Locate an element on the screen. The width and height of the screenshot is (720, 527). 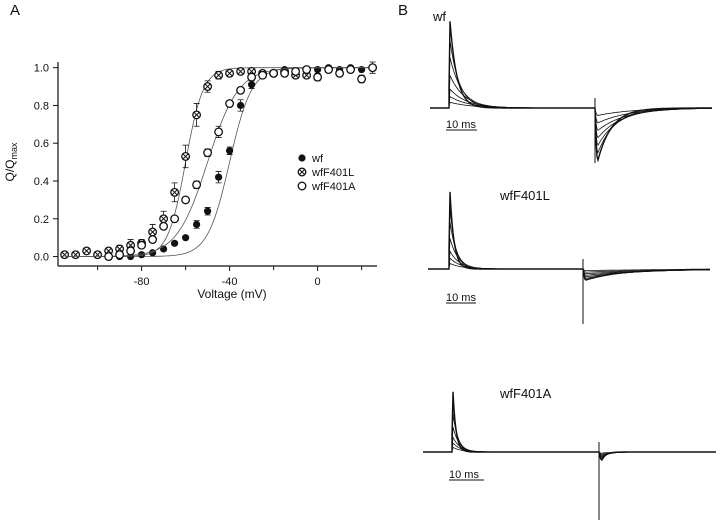
x-axis-label: Voltage (mV) is located at coordinates (231, 294).